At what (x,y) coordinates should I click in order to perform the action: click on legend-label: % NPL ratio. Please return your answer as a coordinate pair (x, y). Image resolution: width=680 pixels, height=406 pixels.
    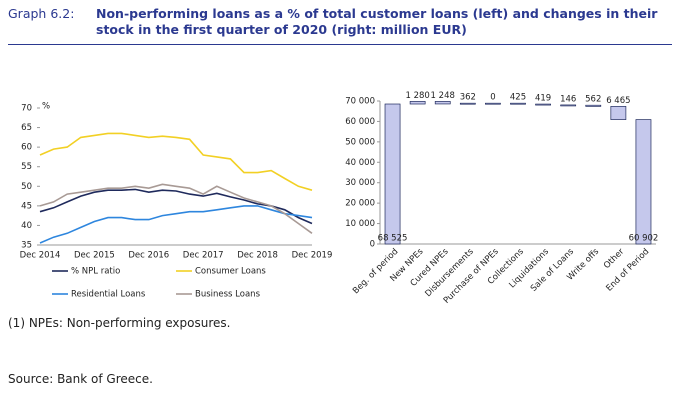
    Looking at the image, I should click on (95, 272).